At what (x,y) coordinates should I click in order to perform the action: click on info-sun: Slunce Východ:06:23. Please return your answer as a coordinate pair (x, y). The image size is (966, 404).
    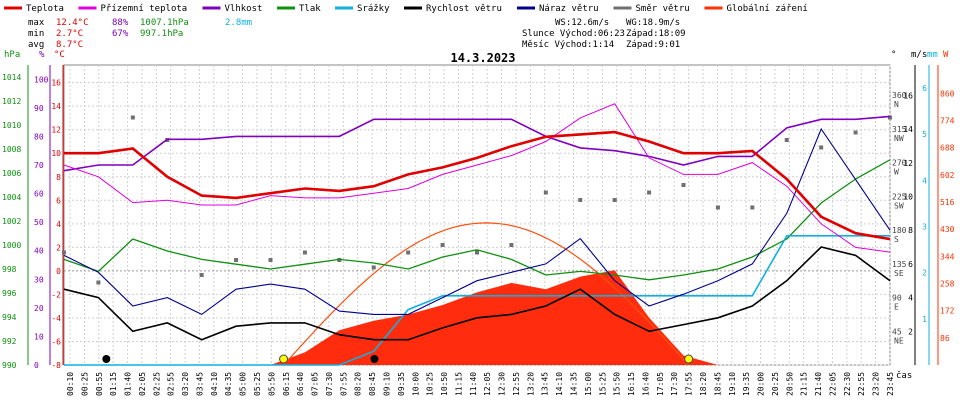
    Looking at the image, I should click on (573, 34).